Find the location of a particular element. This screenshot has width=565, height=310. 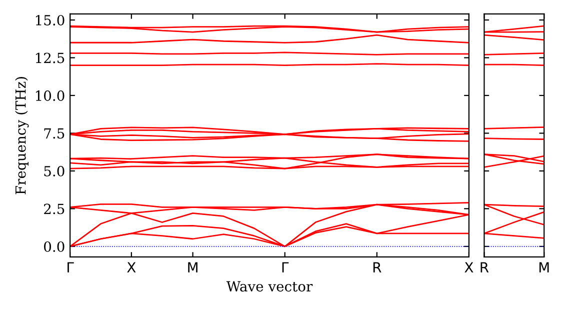

y-tick-label: 10.0 is located at coordinates (50, 95).